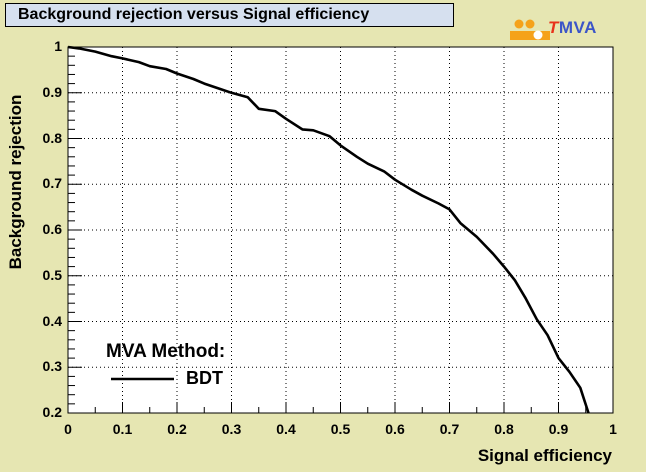 This screenshot has height=472, width=646. I want to click on x-tick-label: 0.9, so click(558, 429).